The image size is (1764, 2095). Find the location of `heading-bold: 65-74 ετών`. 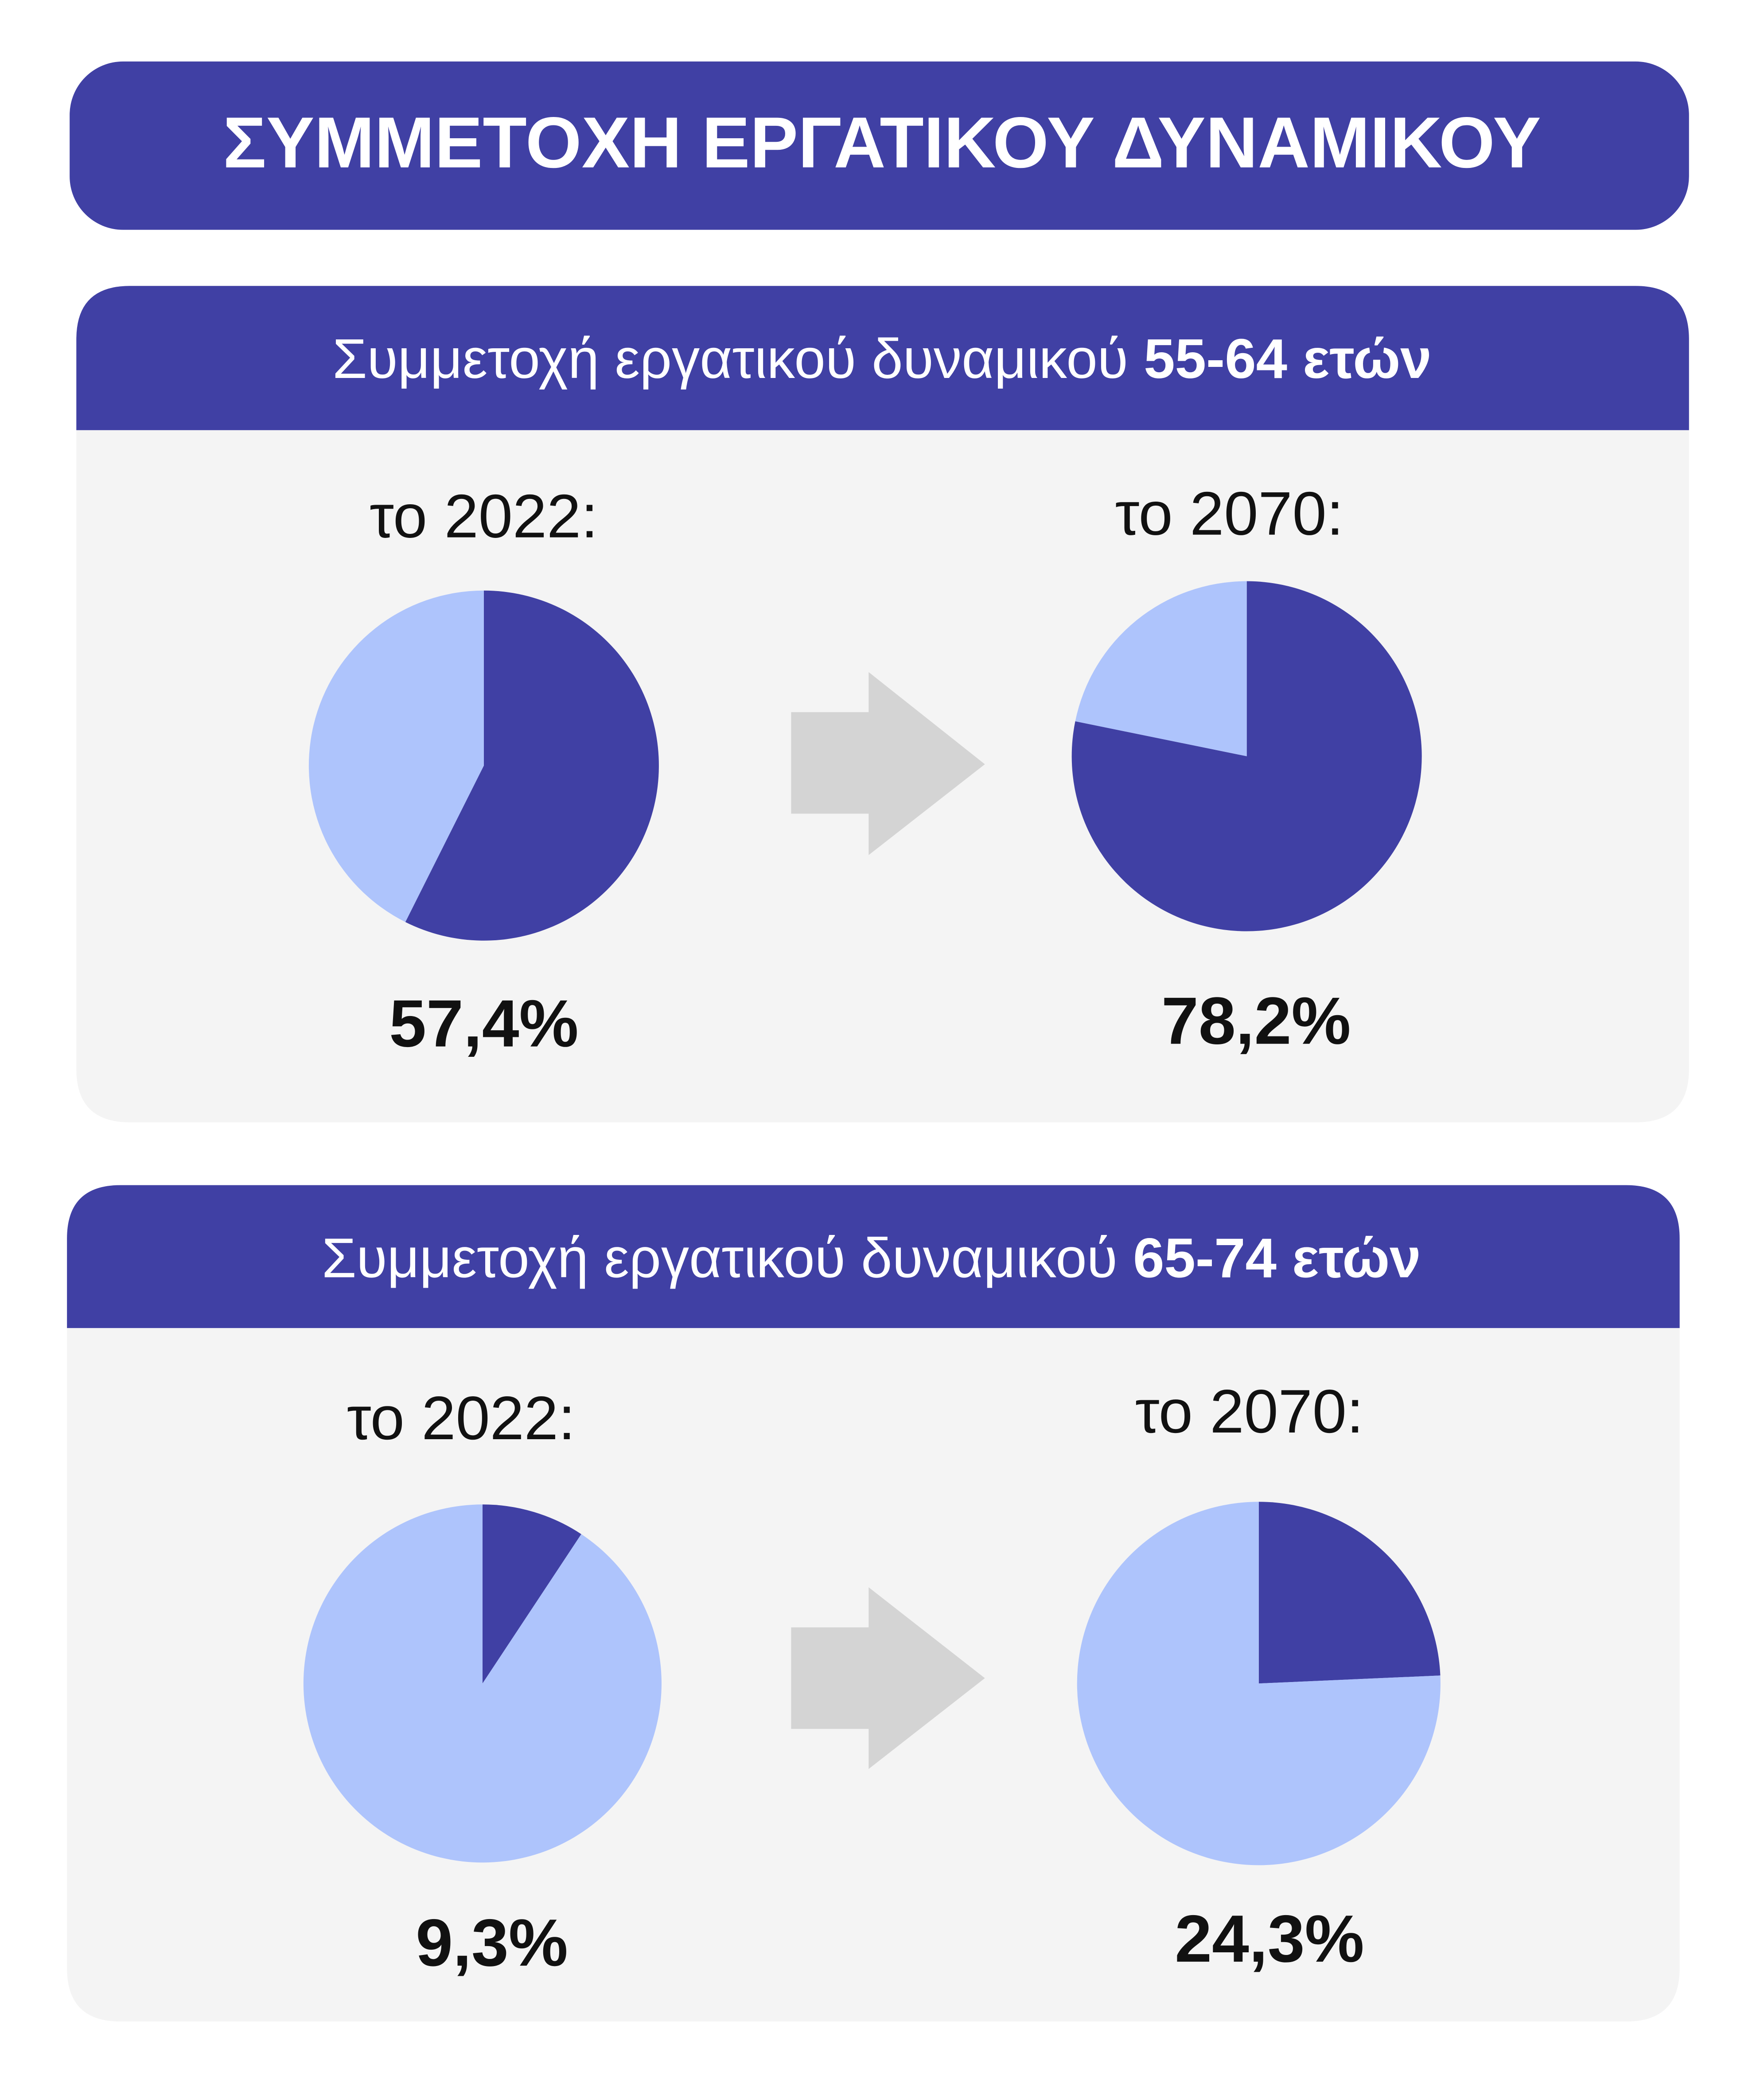

heading-bold: 65-74 ετών is located at coordinates (1277, 1258).